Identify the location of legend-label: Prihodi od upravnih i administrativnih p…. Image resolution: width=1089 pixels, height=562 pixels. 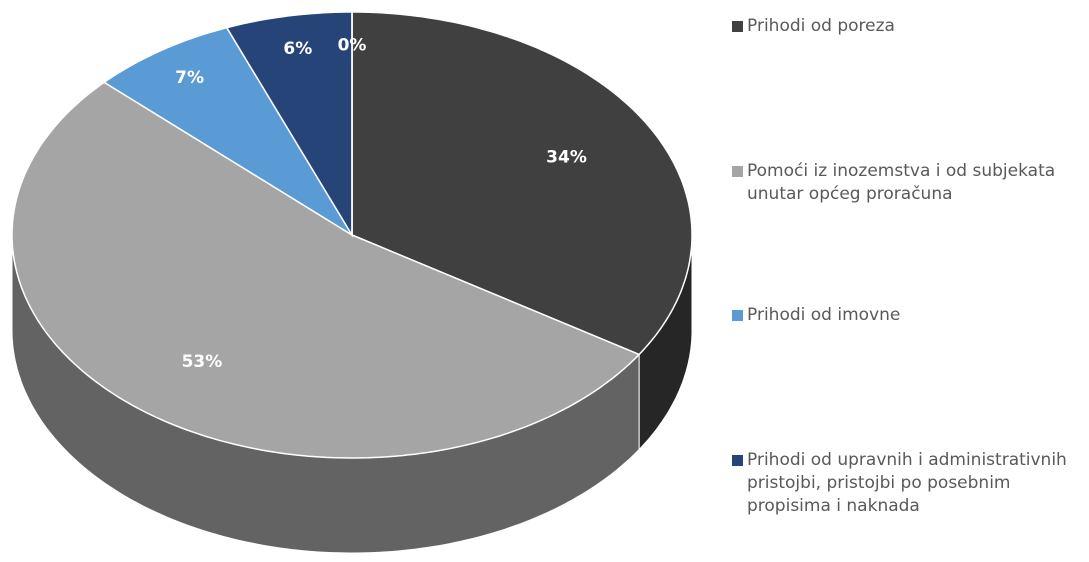
(907, 483).